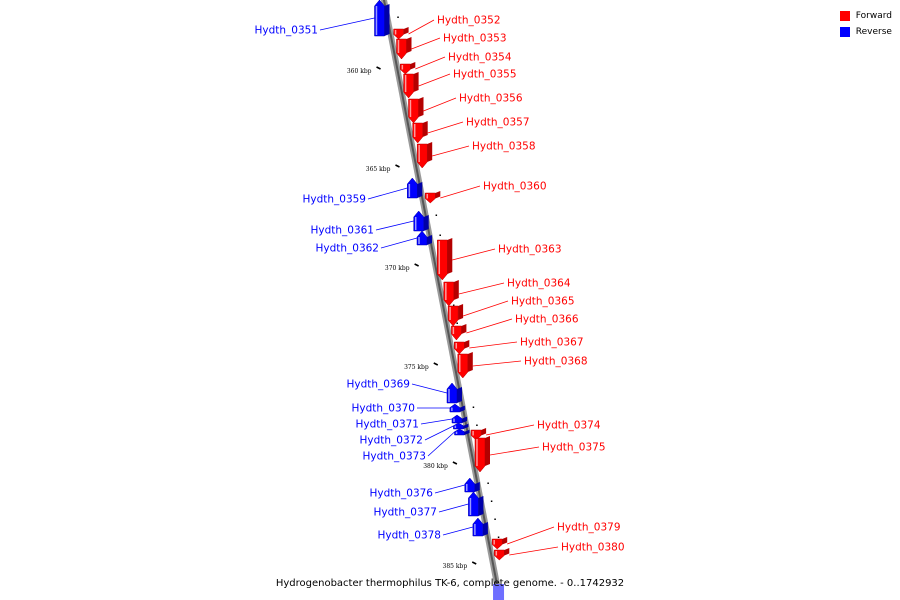 Image resolution: width=900 pixels, height=600 pixels. I want to click on gene-label-hydth-0379: Hydth_0379, so click(589, 528).